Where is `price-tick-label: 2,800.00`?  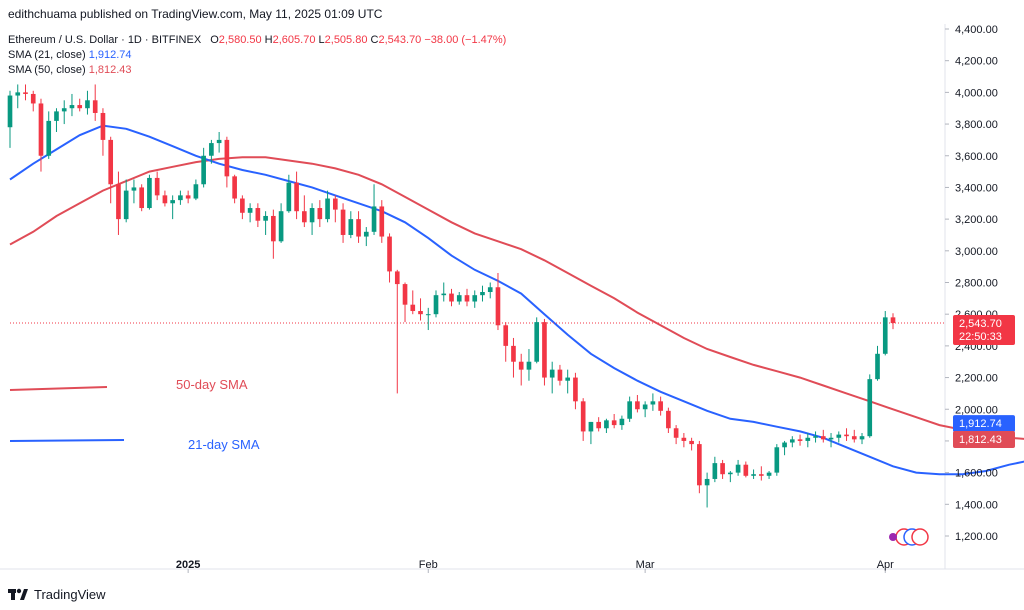
price-tick-label: 2,800.00 is located at coordinates (976, 284).